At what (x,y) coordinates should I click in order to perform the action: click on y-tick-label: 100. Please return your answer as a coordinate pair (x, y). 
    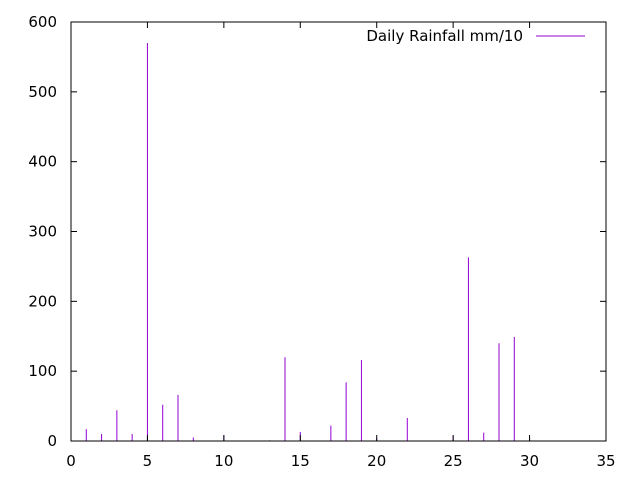
    Looking at the image, I should click on (42, 371).